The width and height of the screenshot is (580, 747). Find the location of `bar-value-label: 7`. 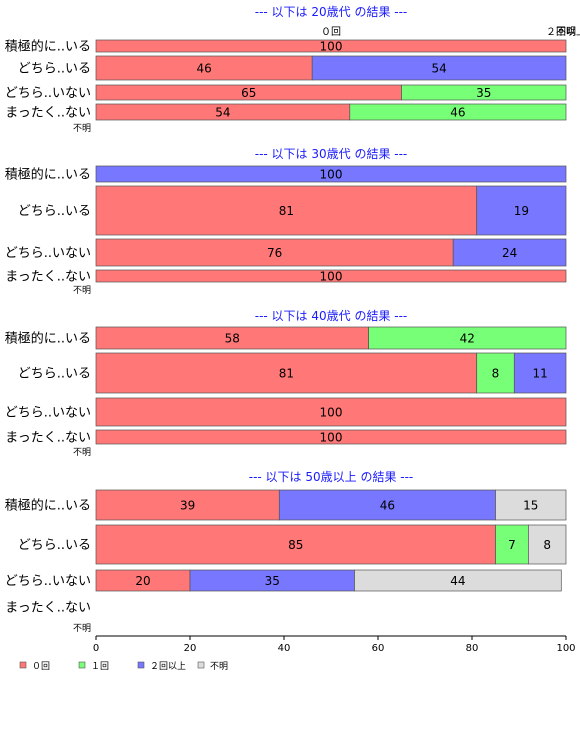

bar-value-label: 7 is located at coordinates (512, 545).